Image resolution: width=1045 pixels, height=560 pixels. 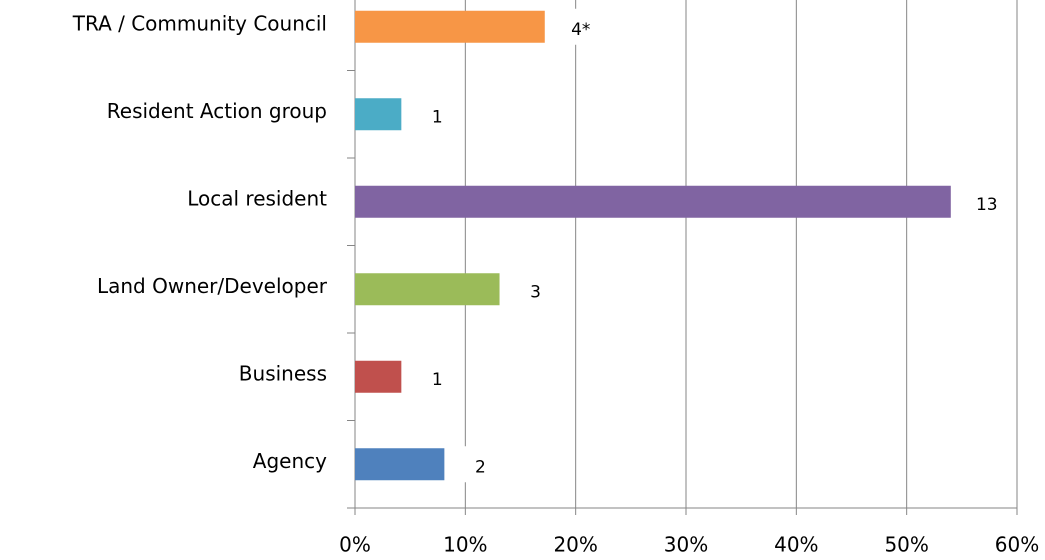 I want to click on y-tick-label: Business, so click(x=283, y=373).